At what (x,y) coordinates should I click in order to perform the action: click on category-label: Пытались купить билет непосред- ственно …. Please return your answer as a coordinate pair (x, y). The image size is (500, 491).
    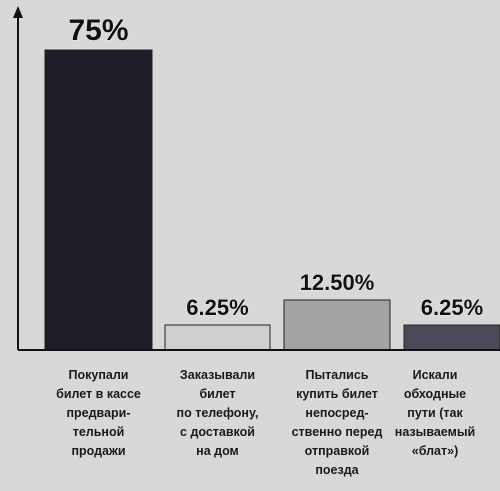
    Looking at the image, I should click on (337, 422).